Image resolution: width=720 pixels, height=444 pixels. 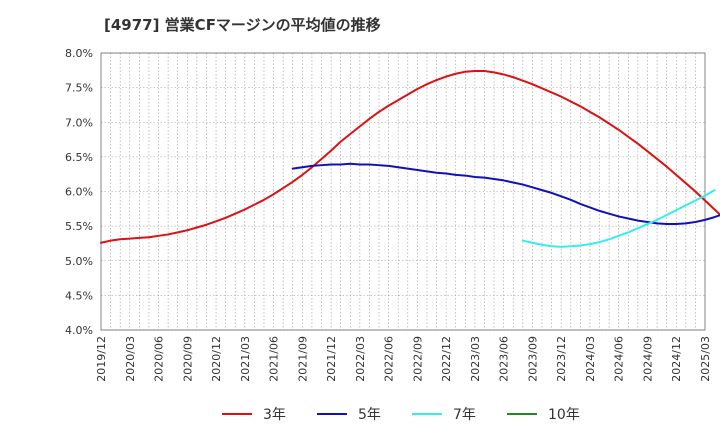 I want to click on x-tick-label: 2020/12, so click(x=216, y=359).